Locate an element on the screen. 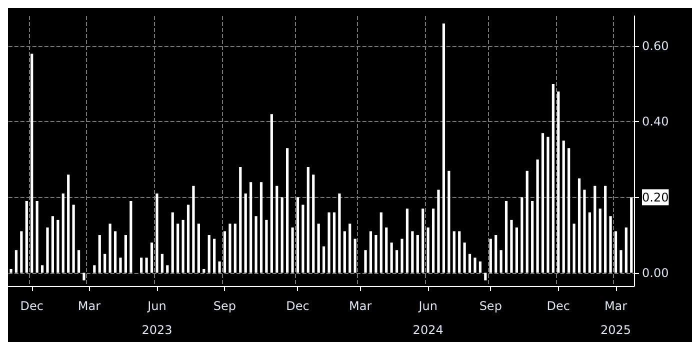 Image resolution: width=700 pixels, height=350 pixels. y-tick-label: 0.00 is located at coordinates (655, 273).